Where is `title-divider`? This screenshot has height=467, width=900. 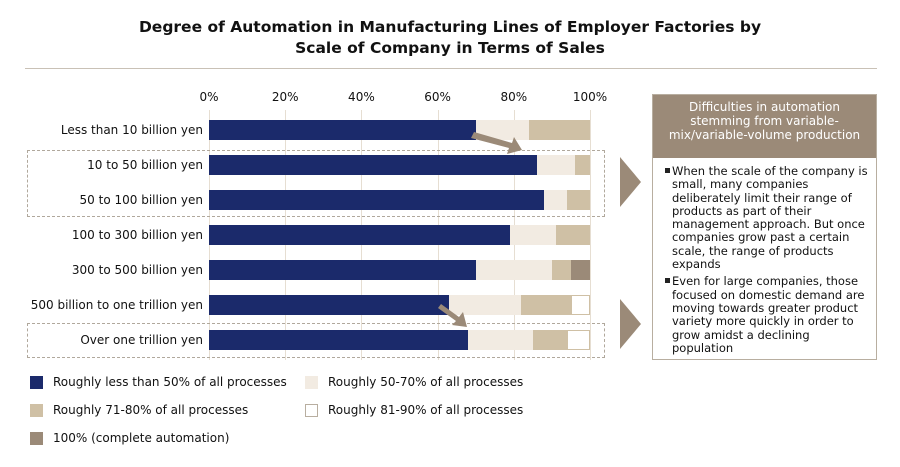
title-divider is located at coordinates (451, 68).